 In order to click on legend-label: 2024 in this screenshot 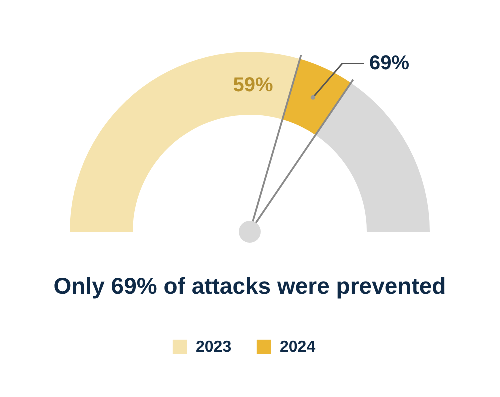, I will do `click(298, 347)`.